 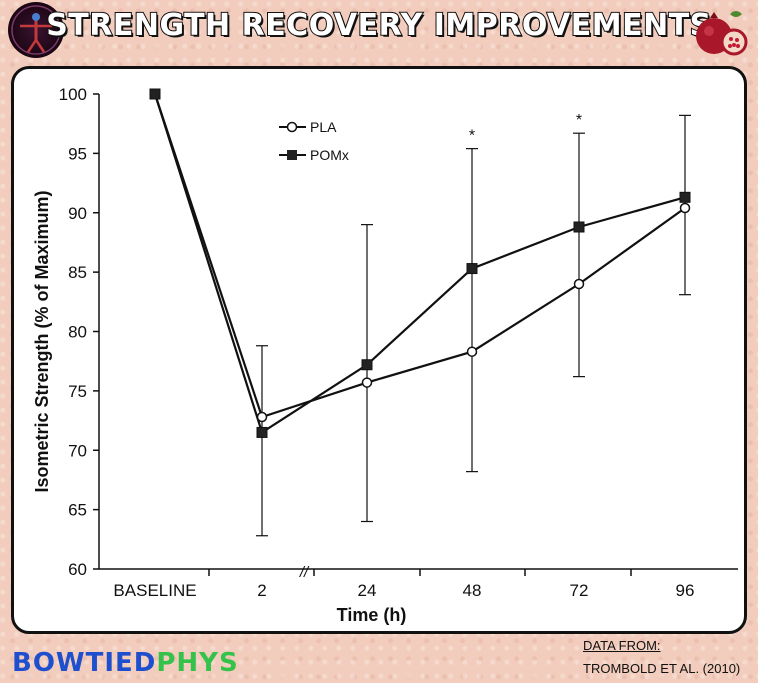 What do you see at coordinates (154, 590) in the screenshot?
I see `x-tick-label: BASELINE` at bounding box center [154, 590].